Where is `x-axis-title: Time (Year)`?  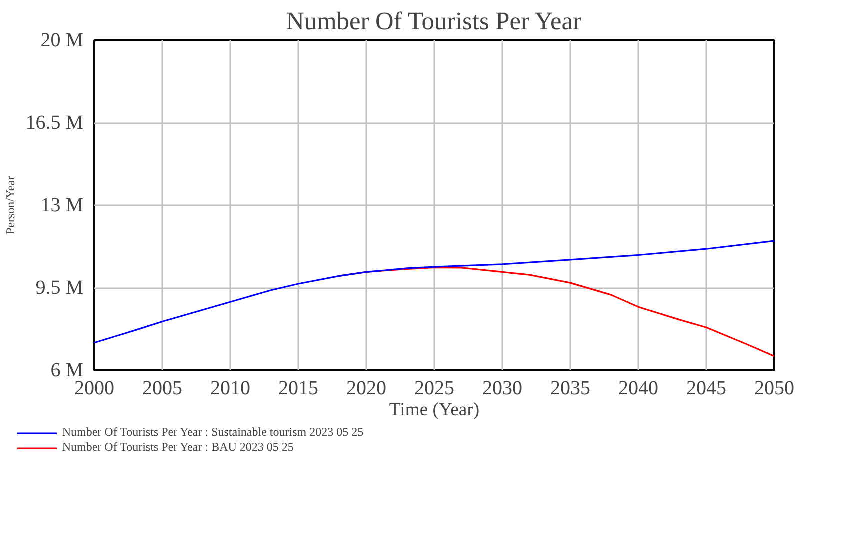 x-axis-title: Time (Year) is located at coordinates (434, 410).